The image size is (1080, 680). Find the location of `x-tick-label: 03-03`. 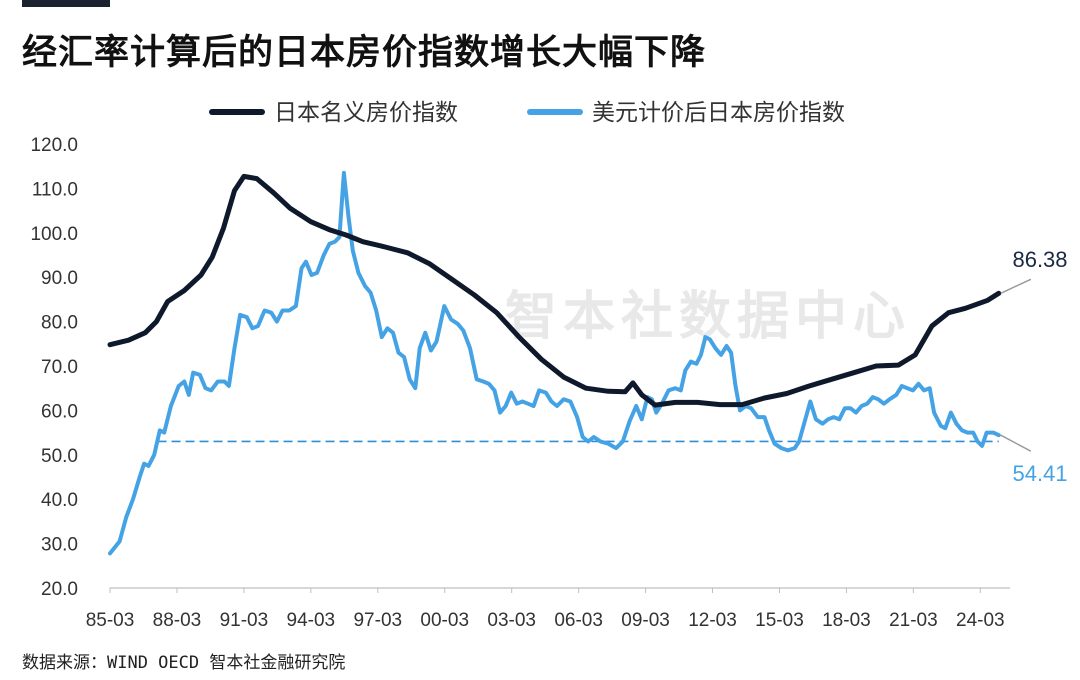

x-tick-label: 03-03 is located at coordinates (511, 620).